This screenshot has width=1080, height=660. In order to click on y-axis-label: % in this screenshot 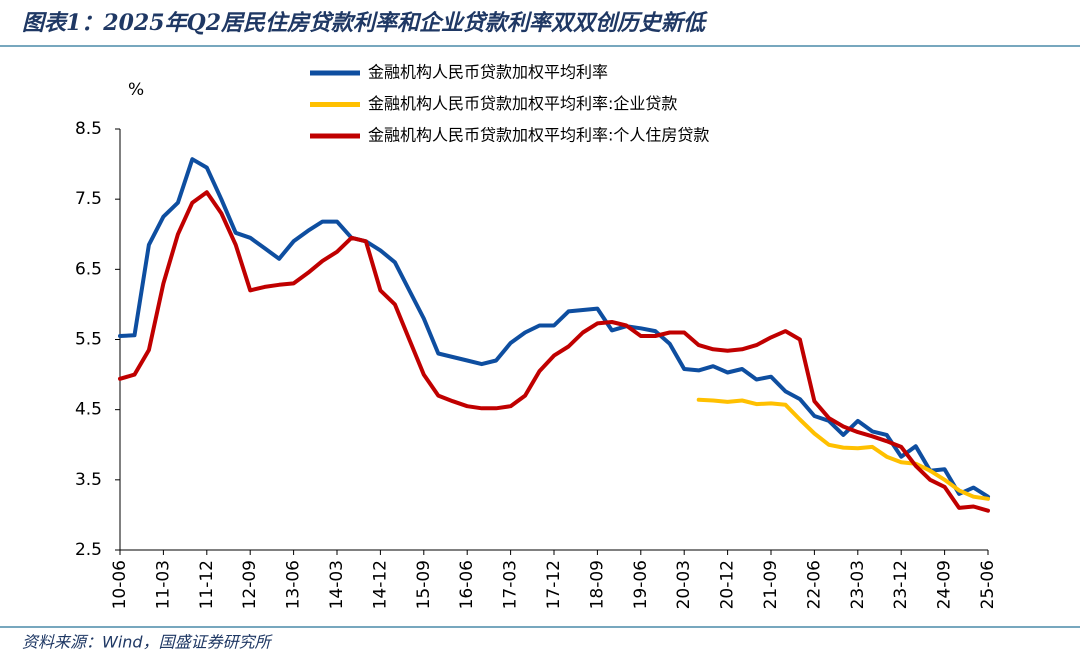, I will do `click(136, 90)`.